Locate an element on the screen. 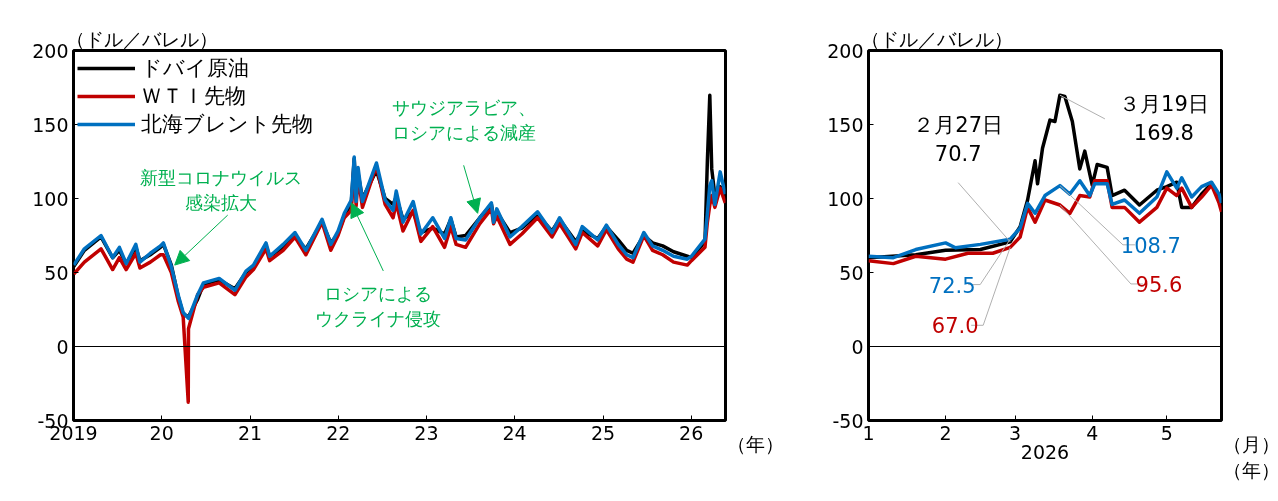 This screenshot has height=501, width=1278. x-axis-title: （年） is located at coordinates (755, 443).